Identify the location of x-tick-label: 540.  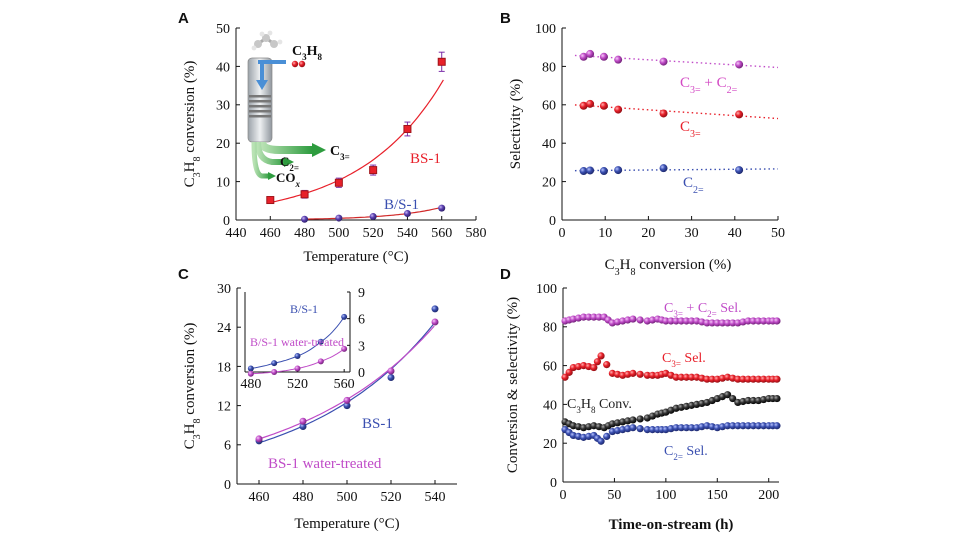
(435, 497).